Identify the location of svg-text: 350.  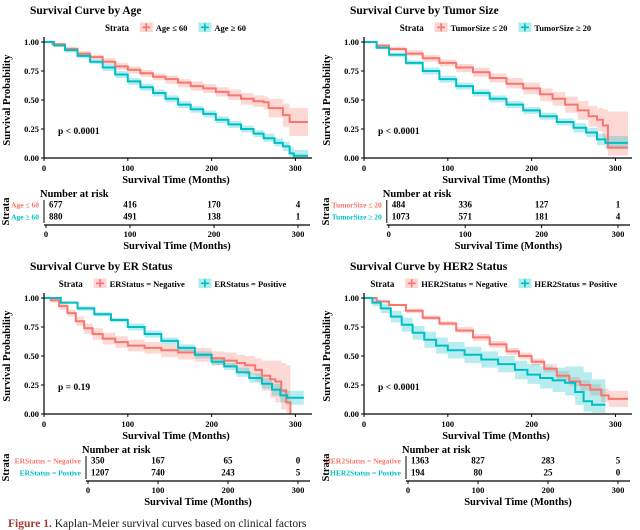
(98, 461).